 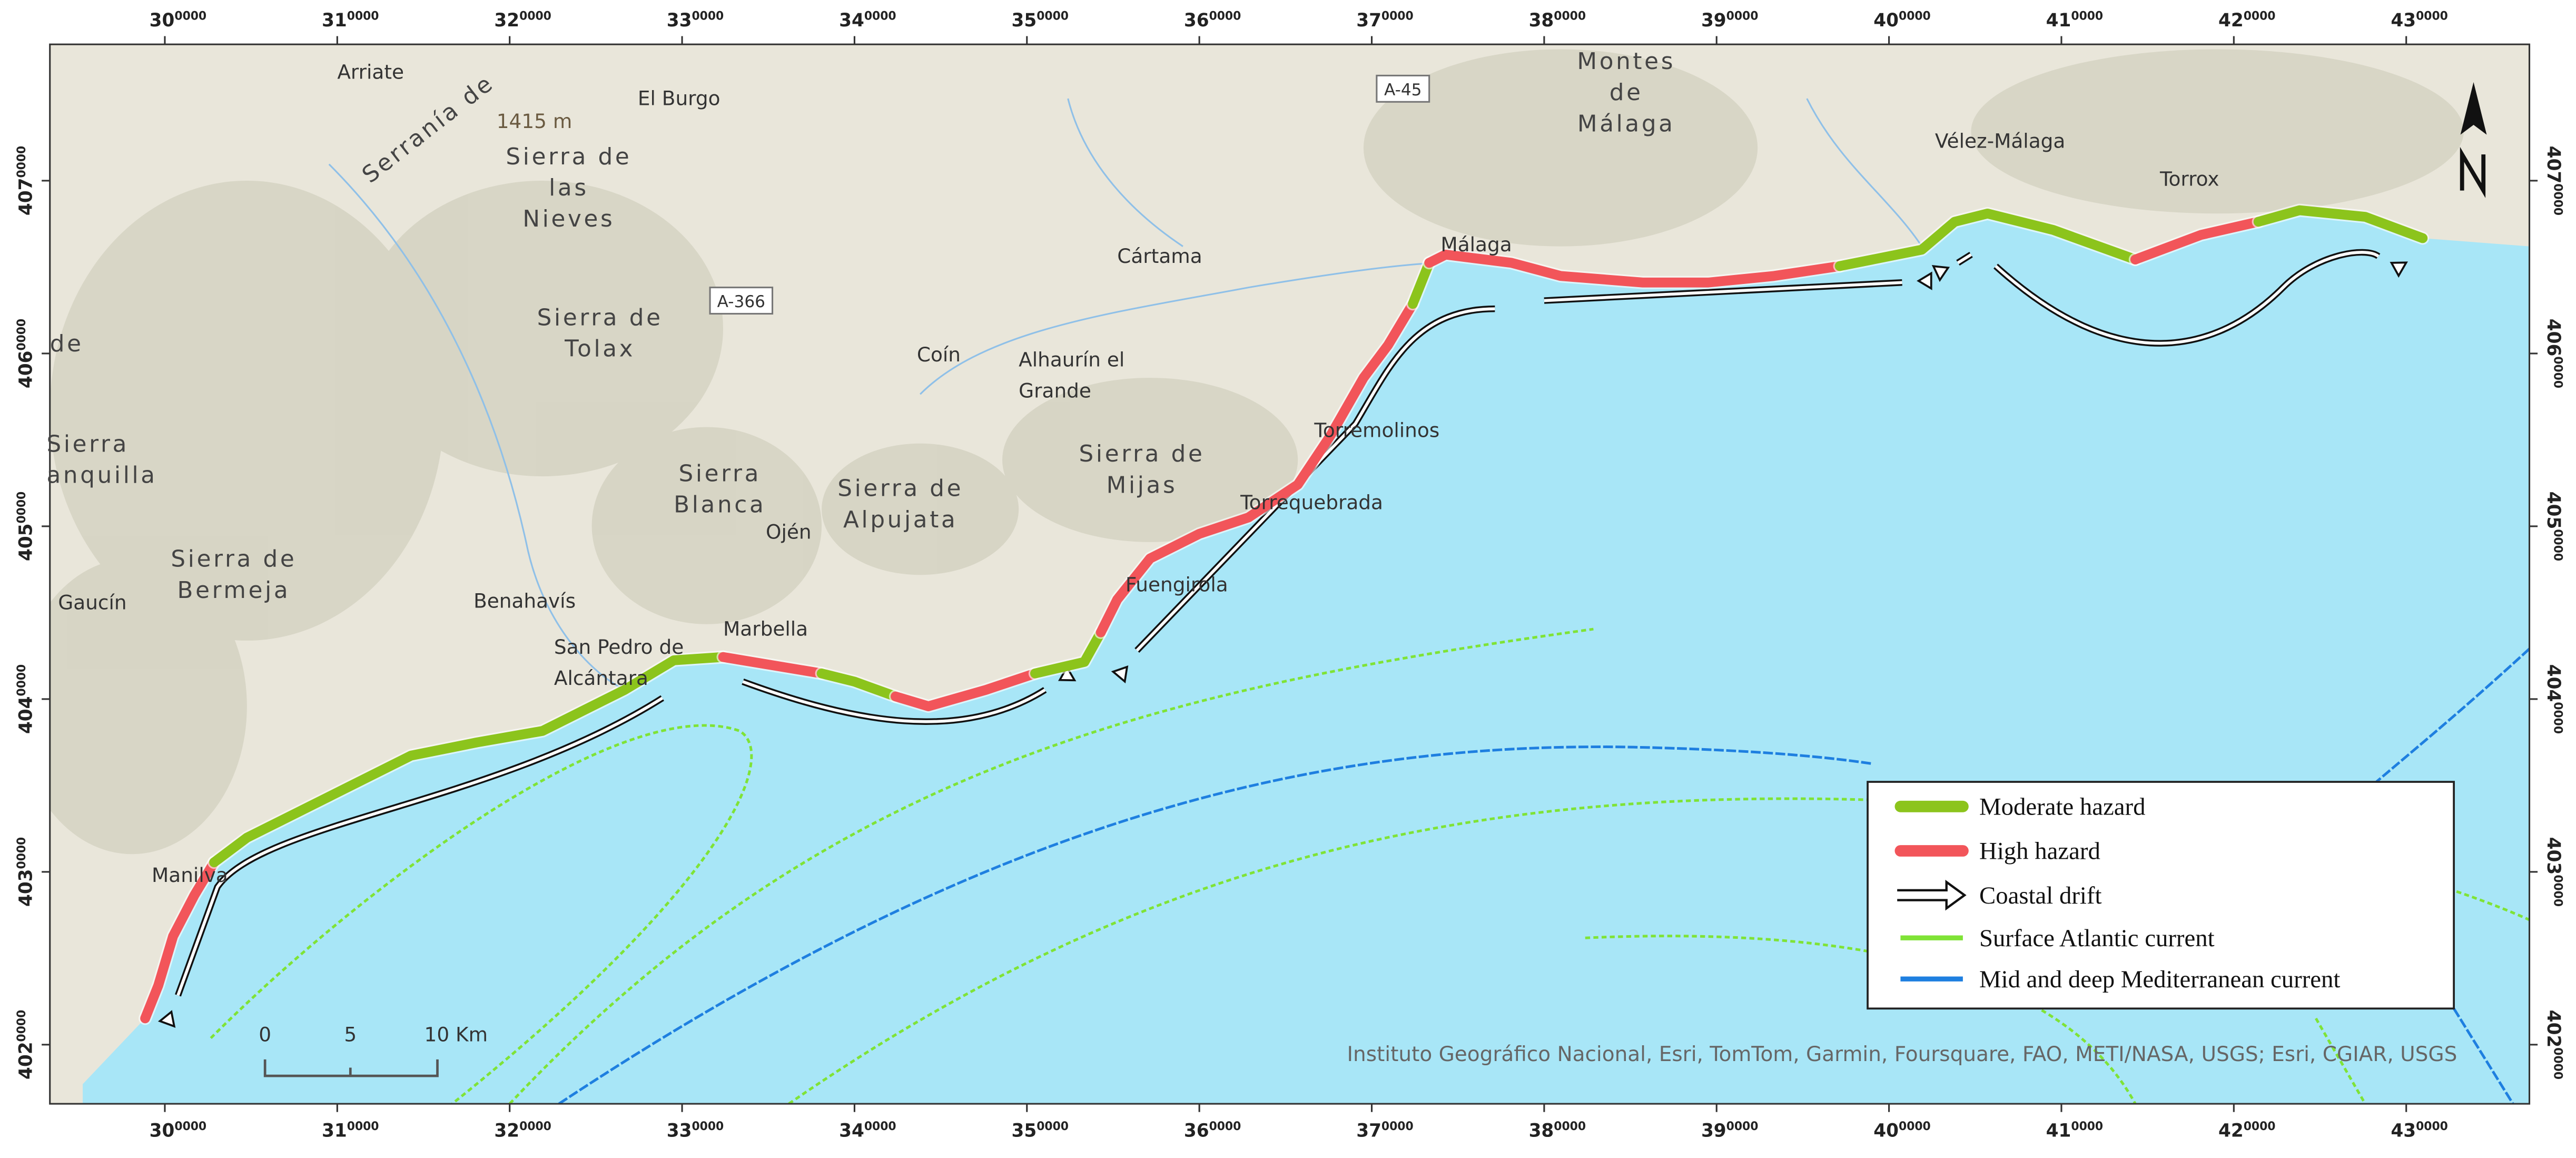 What do you see at coordinates (25, 370) in the screenshot?
I see `coordinate-main: 406` at bounding box center [25, 370].